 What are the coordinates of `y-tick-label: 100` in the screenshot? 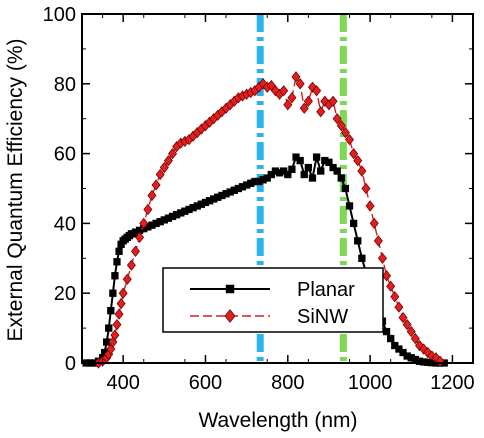 It's located at (59, 15).